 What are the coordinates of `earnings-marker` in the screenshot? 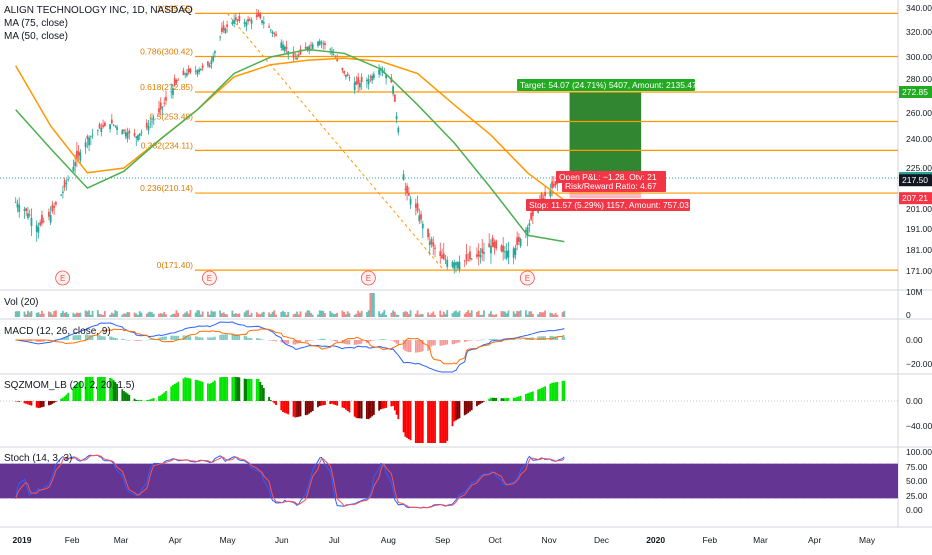 It's located at (209, 278).